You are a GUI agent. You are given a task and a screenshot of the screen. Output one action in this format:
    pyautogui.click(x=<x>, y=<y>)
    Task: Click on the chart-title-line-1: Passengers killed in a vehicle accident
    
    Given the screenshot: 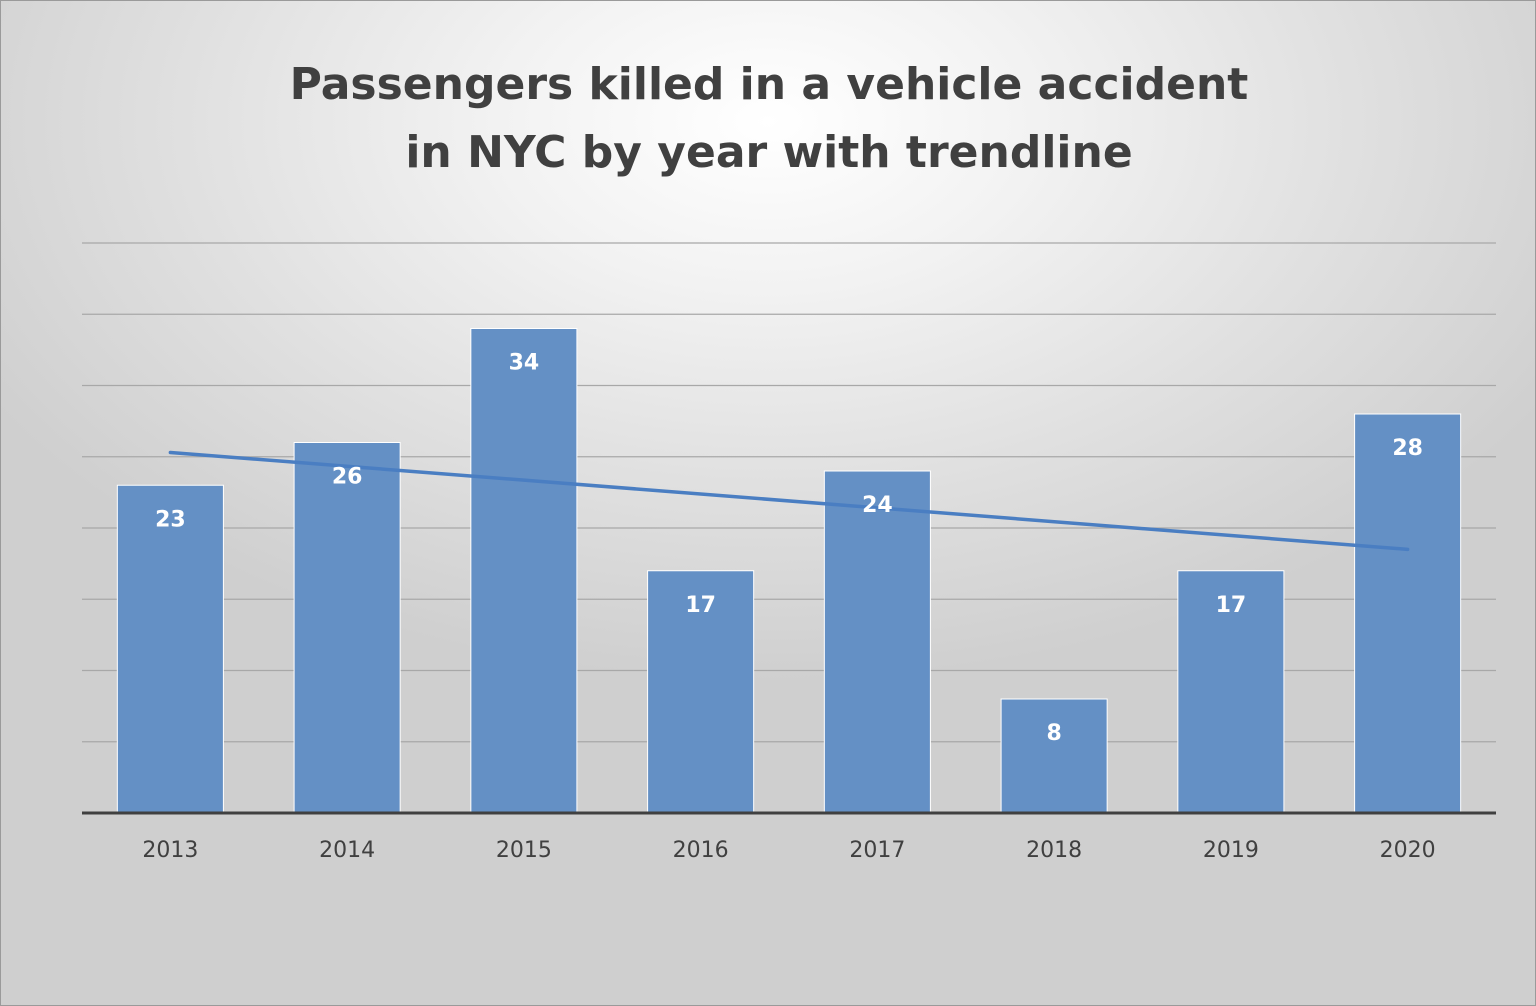 What is the action you would take?
    pyautogui.click(x=769, y=84)
    